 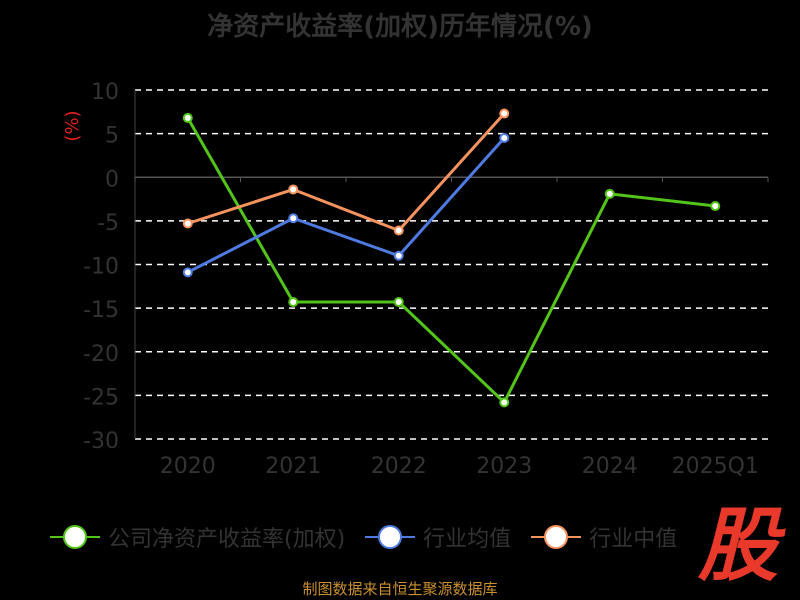 What do you see at coordinates (610, 466) in the screenshot?
I see `x-tick-label: 2024` at bounding box center [610, 466].